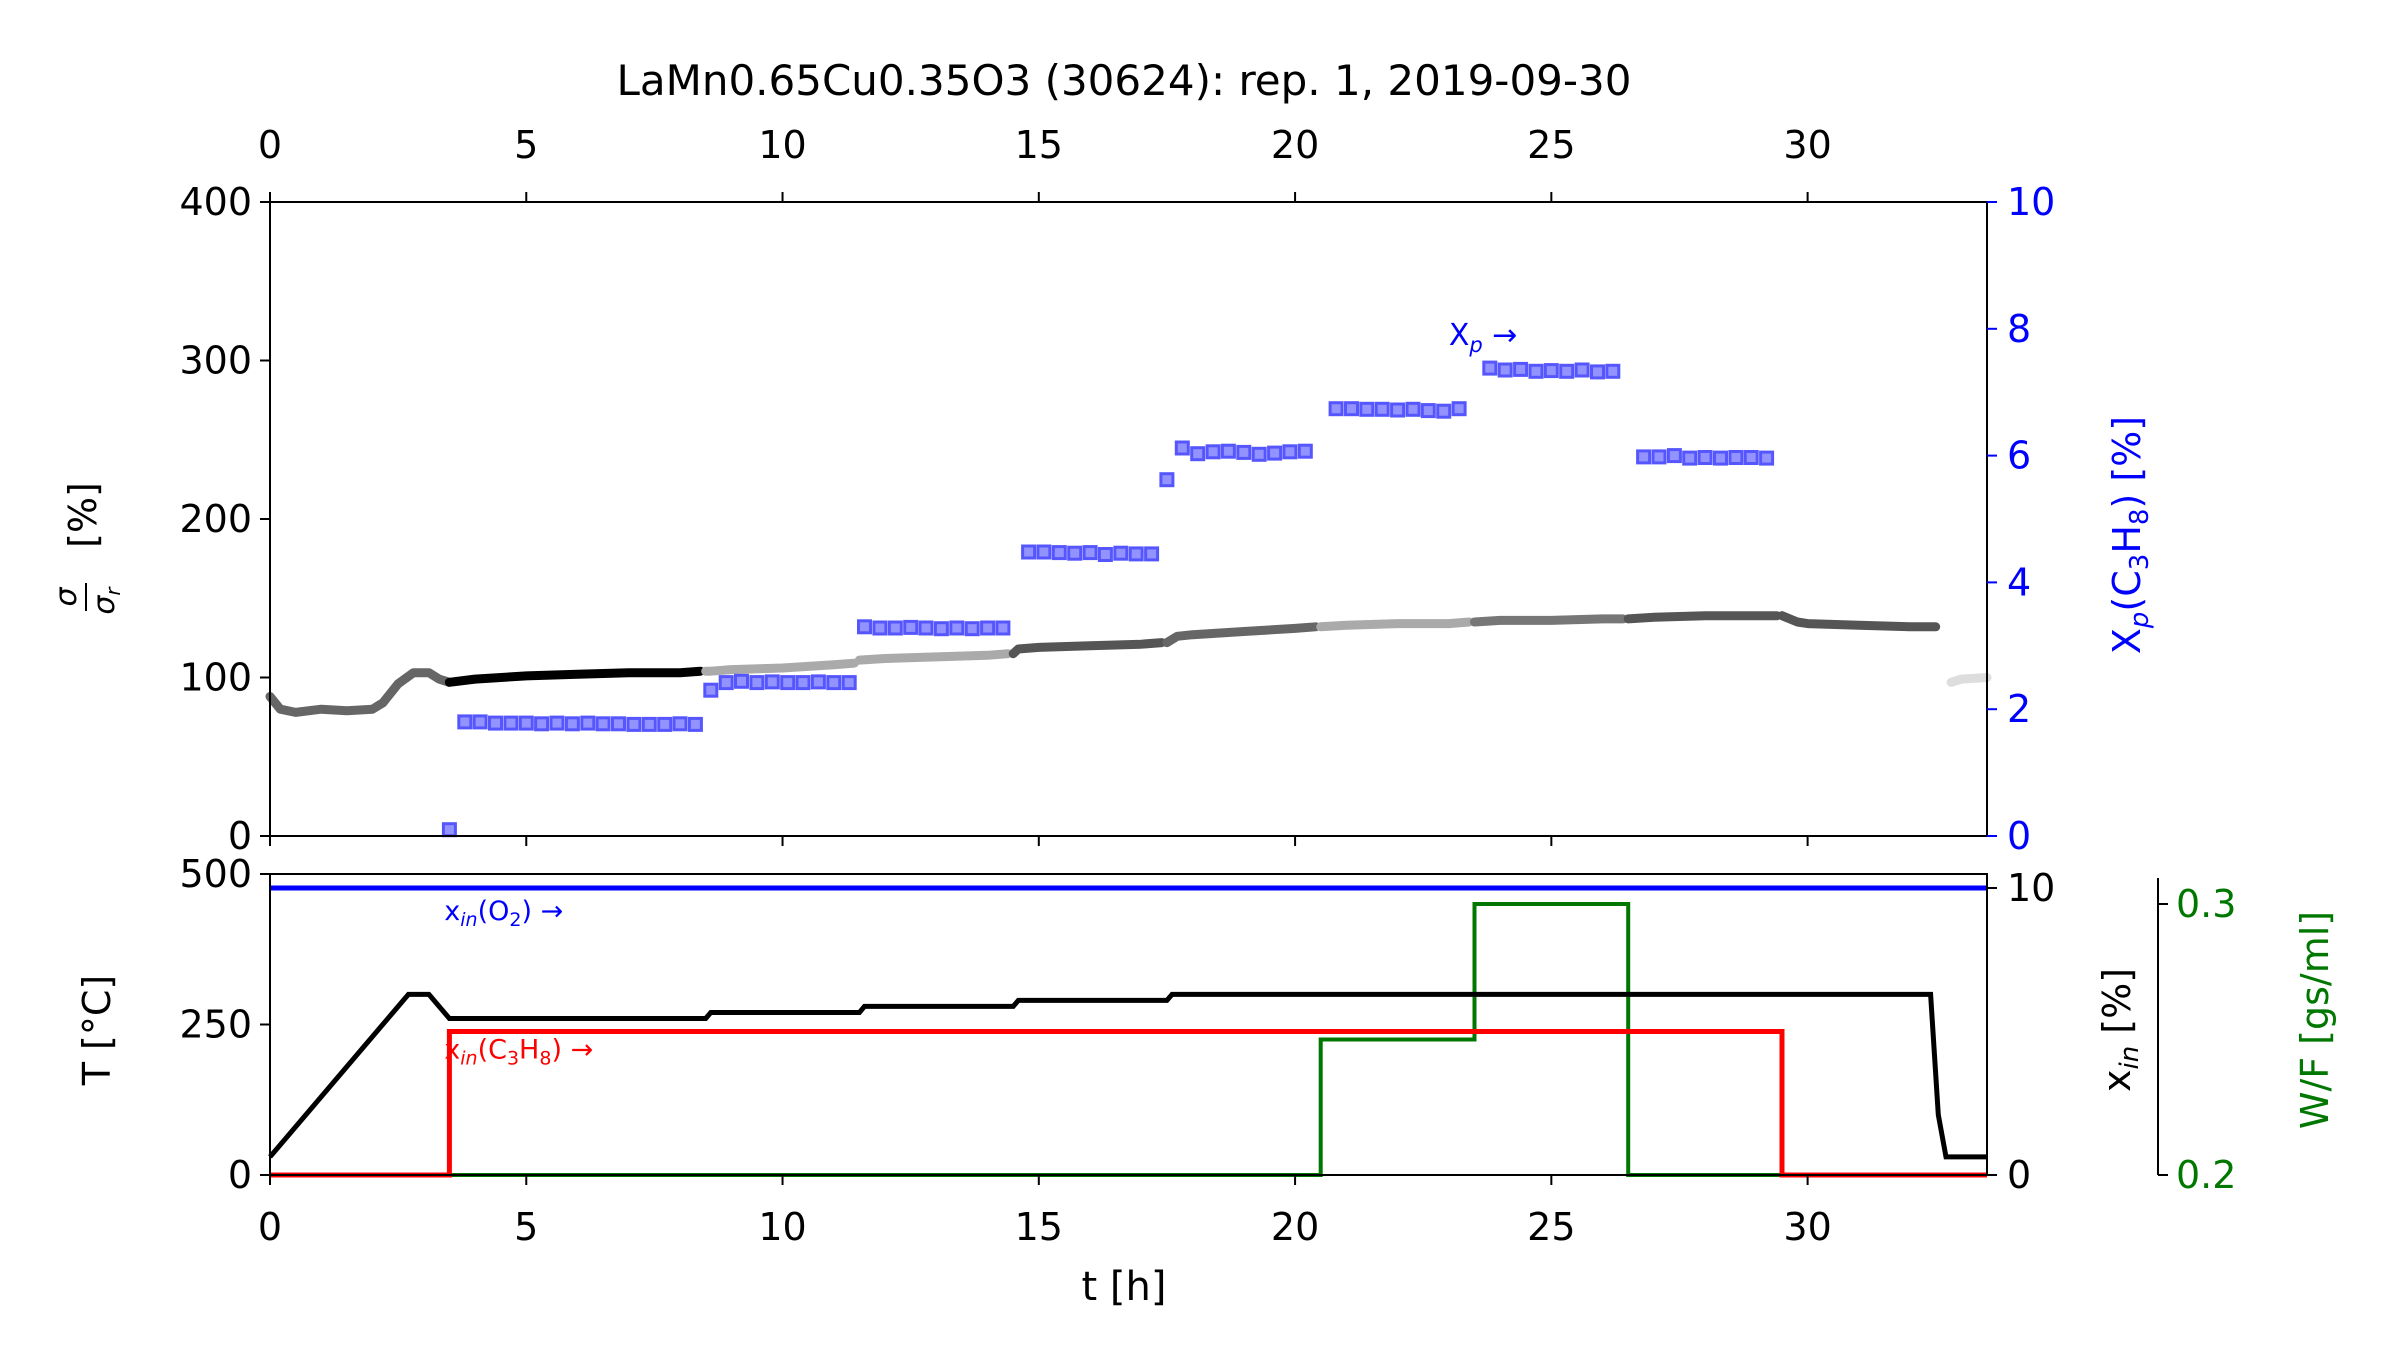 This screenshot has height=1350, width=2400. What do you see at coordinates (2315, 1020) in the screenshot?
I see `bottom-y3-label: W/F [gs/ml]` at bounding box center [2315, 1020].